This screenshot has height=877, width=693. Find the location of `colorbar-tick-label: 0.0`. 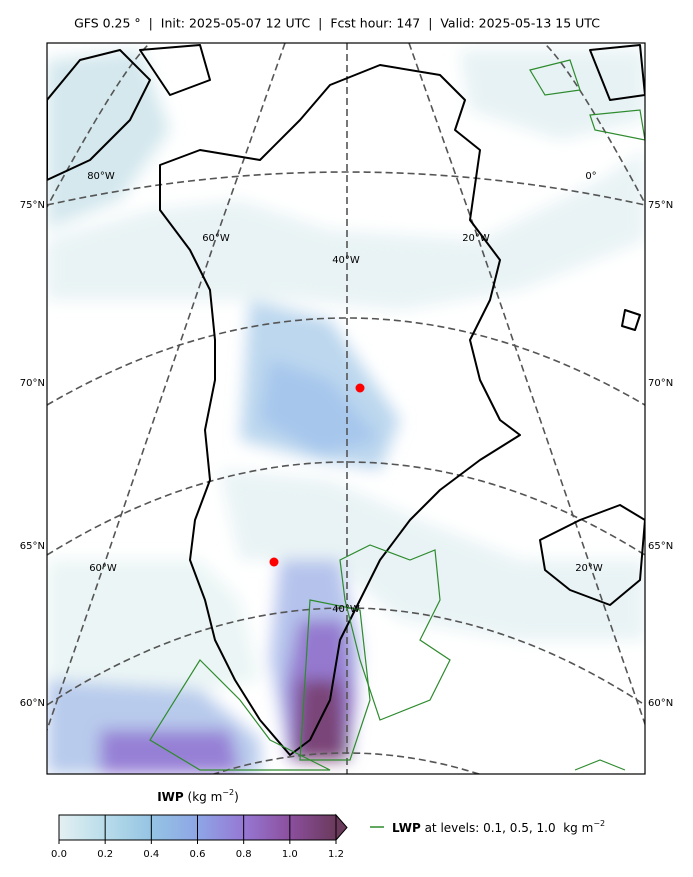

colorbar-tick-label: 0.0 is located at coordinates (59, 854).